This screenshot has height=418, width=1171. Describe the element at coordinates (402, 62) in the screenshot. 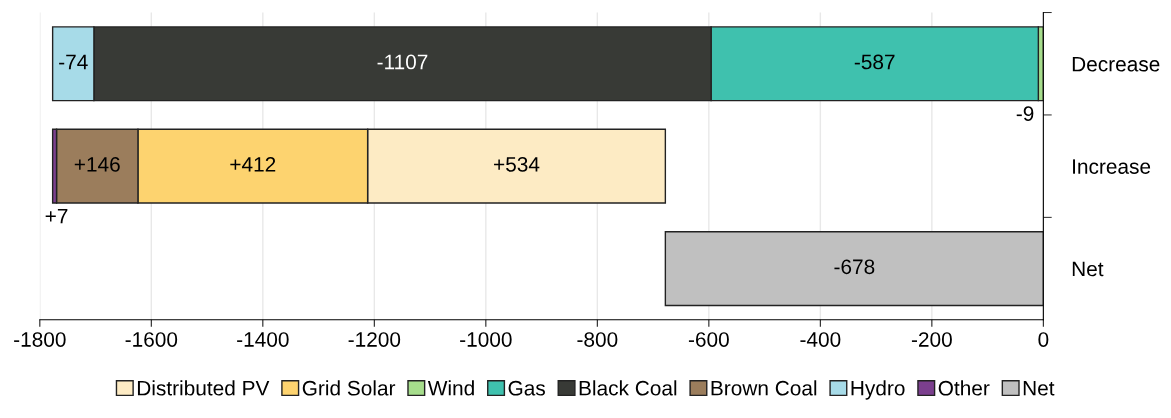

I see `data-label: -1107` at that location.